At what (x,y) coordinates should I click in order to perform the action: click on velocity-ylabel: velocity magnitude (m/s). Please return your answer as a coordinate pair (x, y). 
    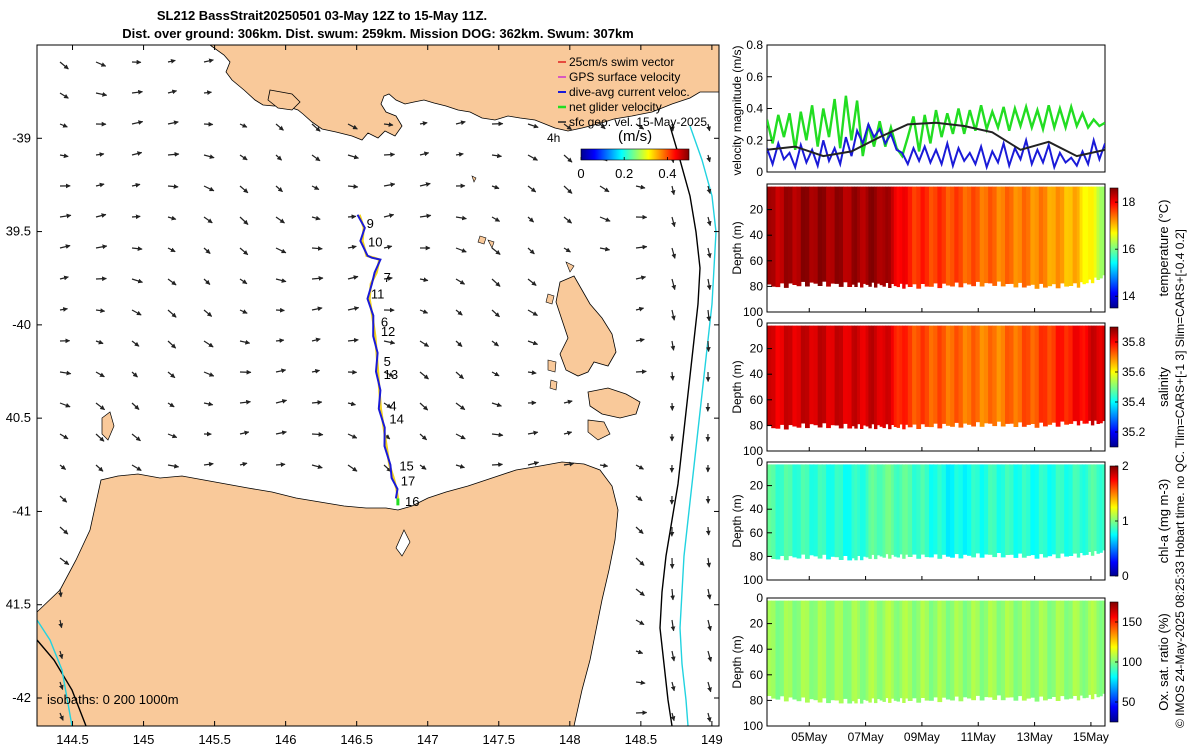
    Looking at the image, I should click on (737, 110).